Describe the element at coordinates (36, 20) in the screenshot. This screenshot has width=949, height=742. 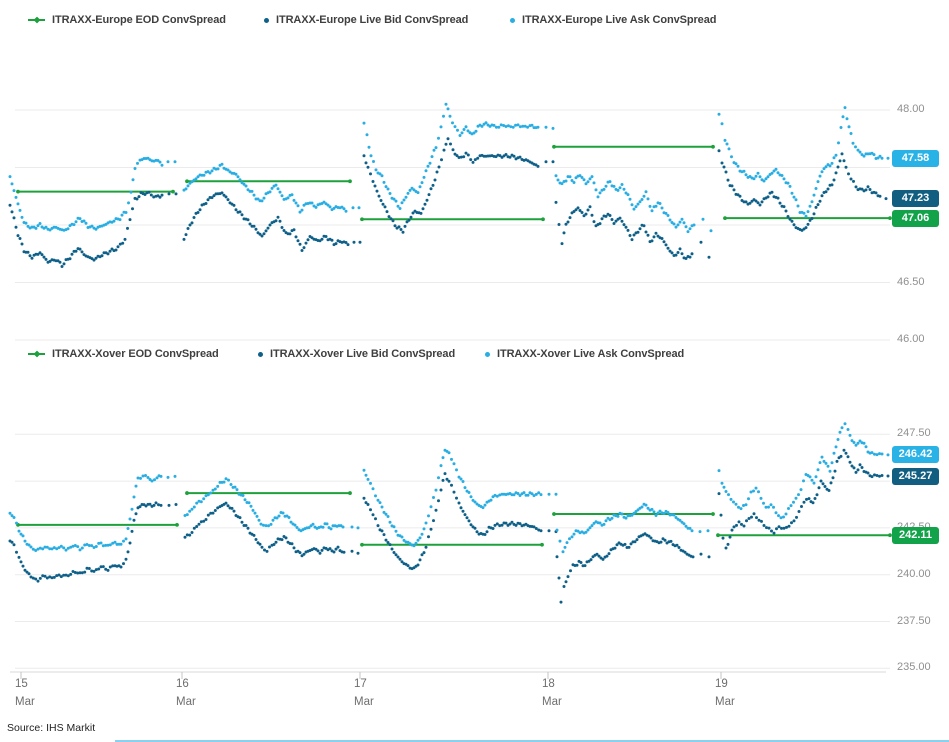
I see `eod-line-marker-icon` at that location.